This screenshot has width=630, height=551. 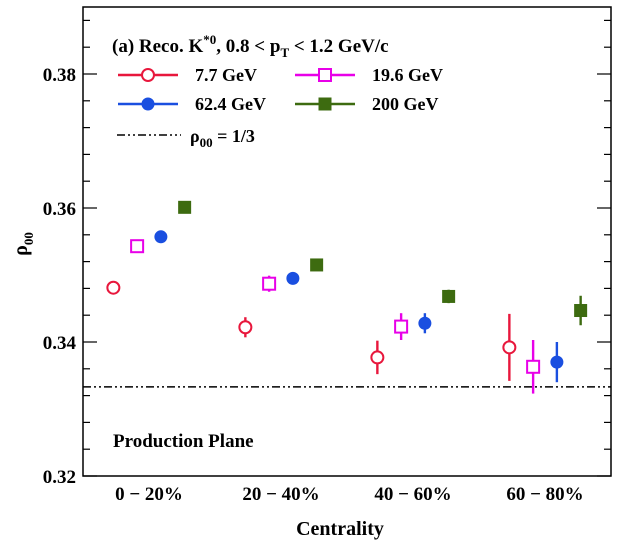 What do you see at coordinates (367, 104) in the screenshot?
I see `legend-entry: 200 GeV` at bounding box center [367, 104].